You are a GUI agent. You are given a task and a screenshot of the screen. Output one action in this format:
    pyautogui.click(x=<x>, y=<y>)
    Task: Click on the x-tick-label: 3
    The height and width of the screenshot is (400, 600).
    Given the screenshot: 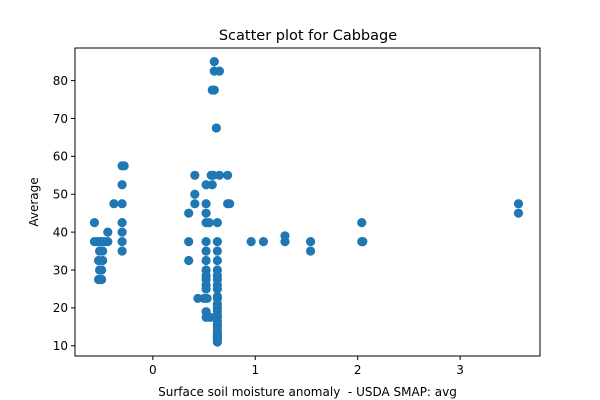 What is the action you would take?
    pyautogui.click(x=460, y=370)
    